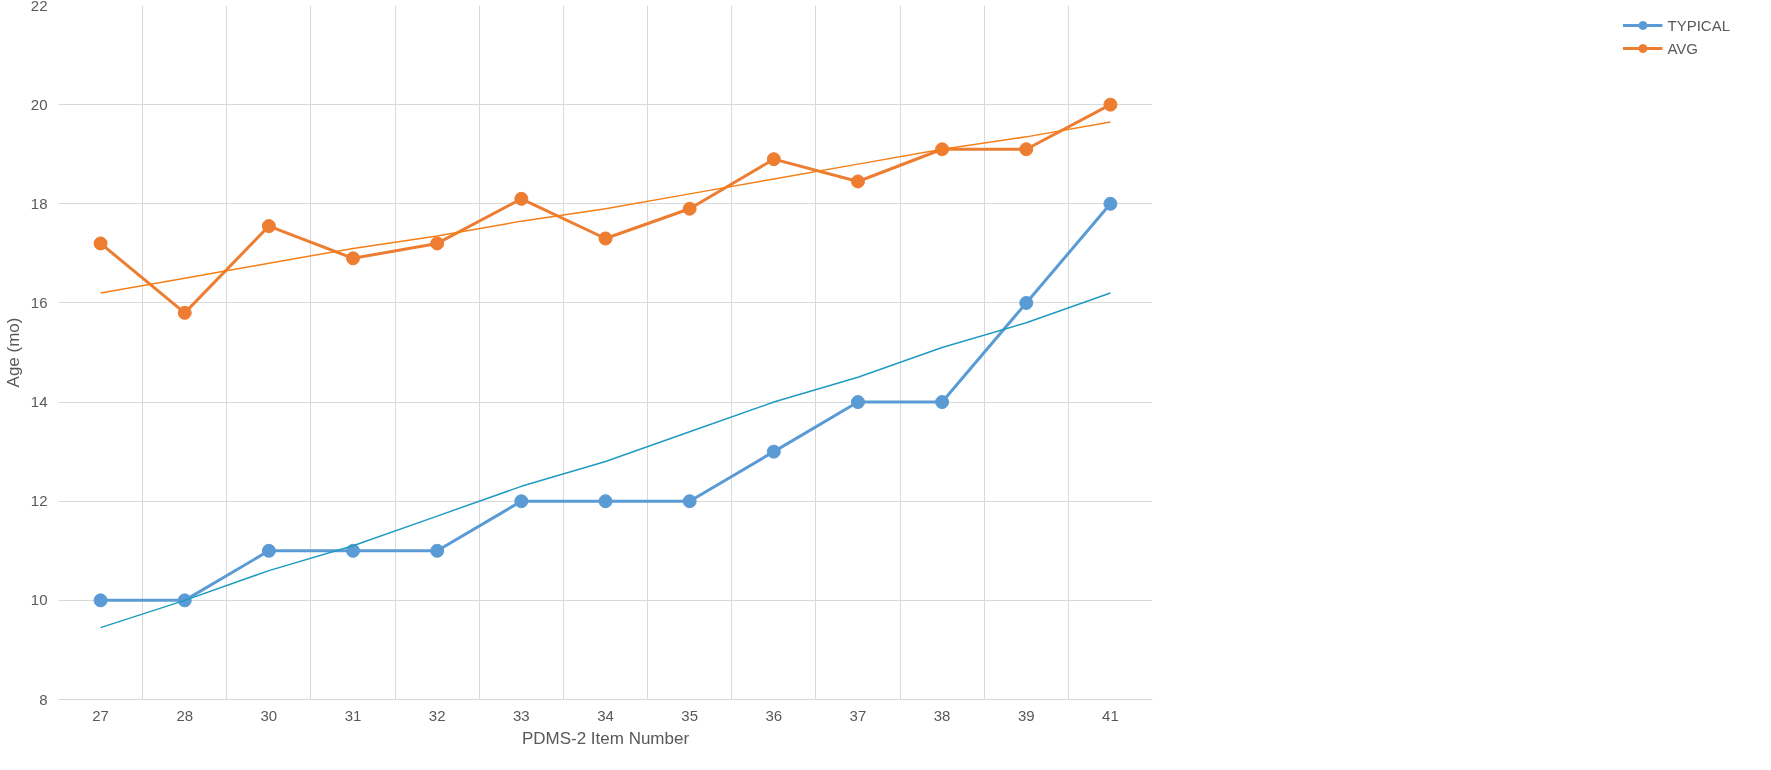 This screenshot has width=1771, height=770. Describe the element at coordinates (774, 715) in the screenshot. I see `x-tick-label: 36` at that location.